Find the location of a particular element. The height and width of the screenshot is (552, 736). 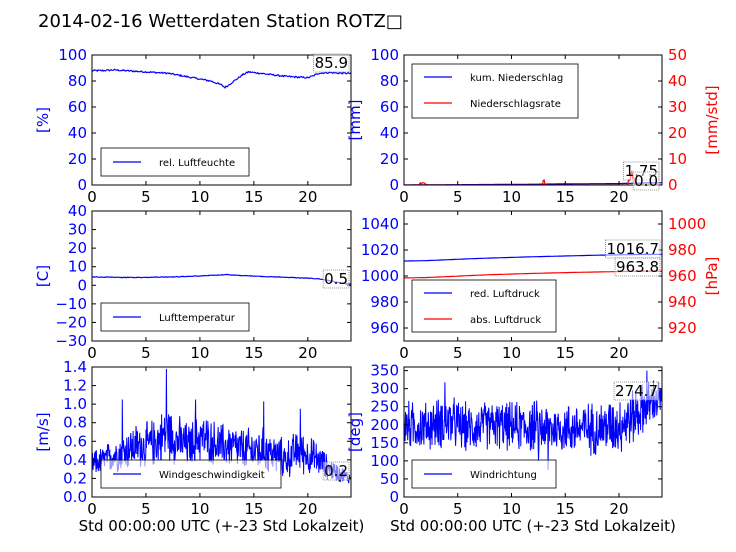

y-tick-label: 1.4 is located at coordinates (75, 367).